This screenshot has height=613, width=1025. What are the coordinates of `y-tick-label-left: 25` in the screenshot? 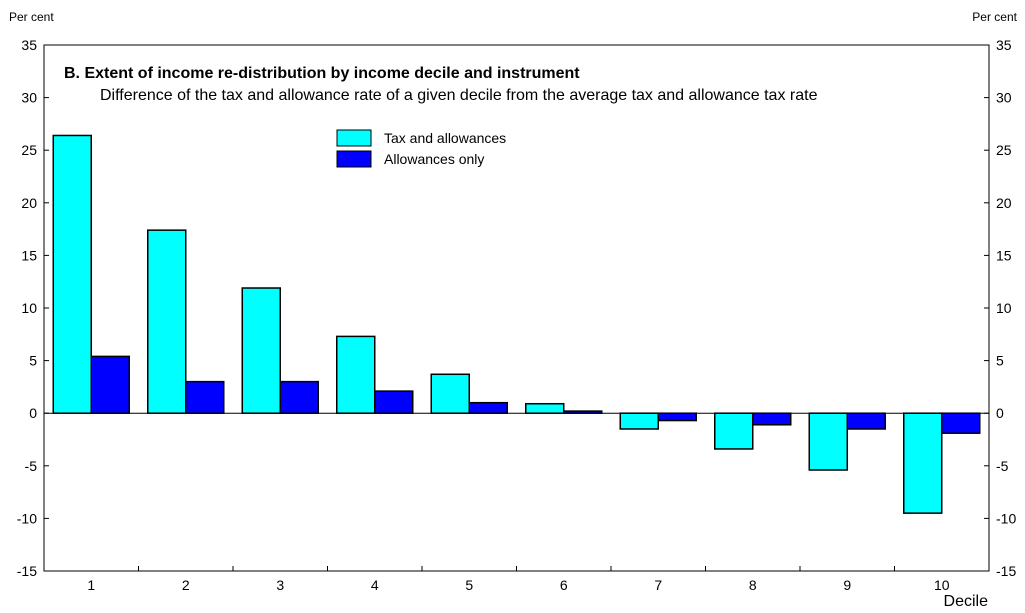 It's located at (29, 150).